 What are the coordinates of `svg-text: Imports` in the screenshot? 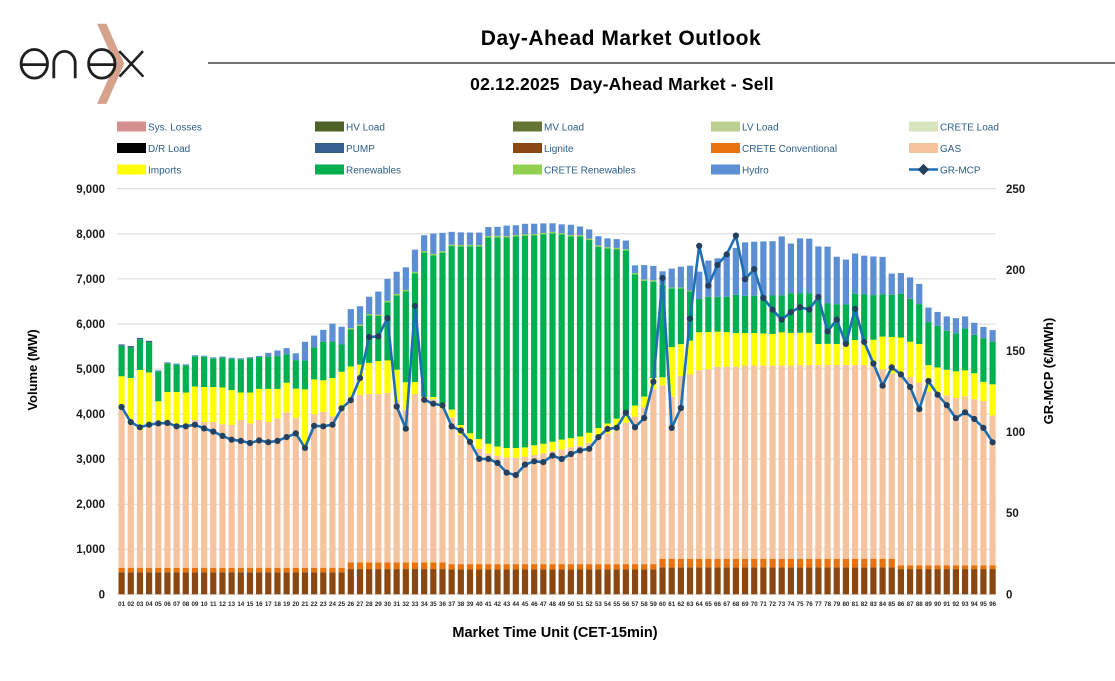 It's located at (164, 171).